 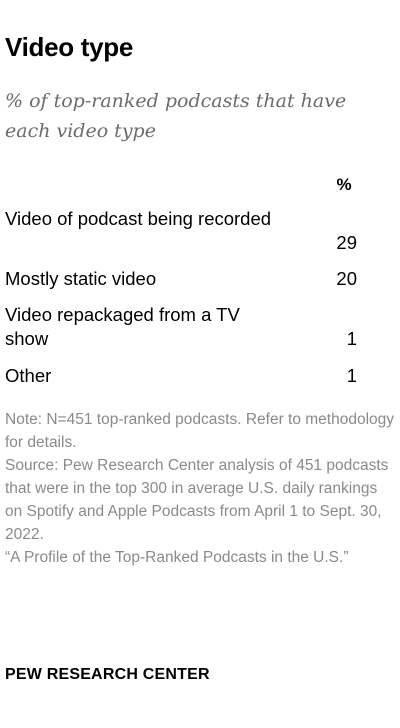 What do you see at coordinates (69, 47) in the screenshot?
I see `chart-title: Video type` at bounding box center [69, 47].